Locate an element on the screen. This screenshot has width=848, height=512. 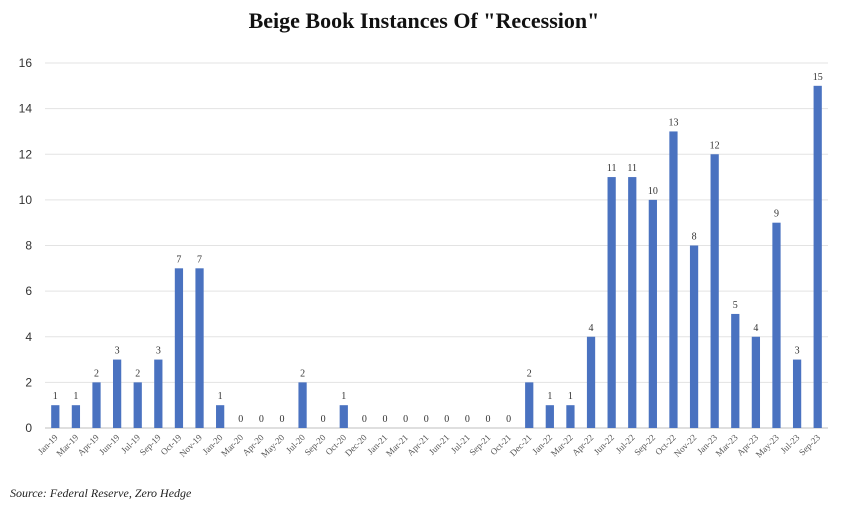
x-tick-label: May-23 is located at coordinates (768, 446).